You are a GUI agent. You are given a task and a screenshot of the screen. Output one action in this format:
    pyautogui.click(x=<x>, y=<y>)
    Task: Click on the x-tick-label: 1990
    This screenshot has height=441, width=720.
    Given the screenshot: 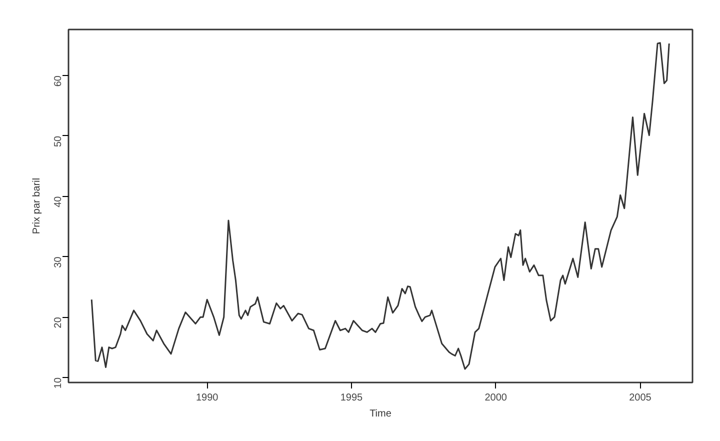 What is the action you would take?
    pyautogui.click(x=207, y=398)
    